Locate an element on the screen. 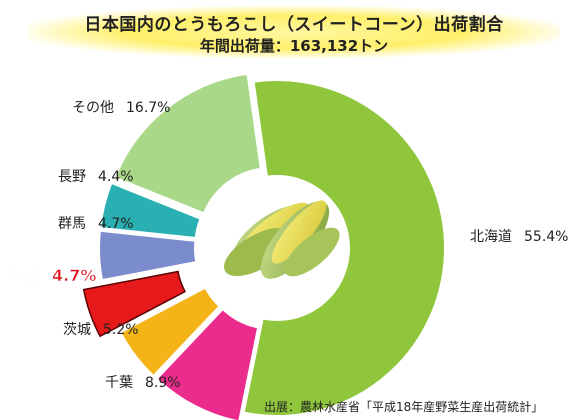  slice-label-4: 山梨 4.7% is located at coordinates (52, 275).